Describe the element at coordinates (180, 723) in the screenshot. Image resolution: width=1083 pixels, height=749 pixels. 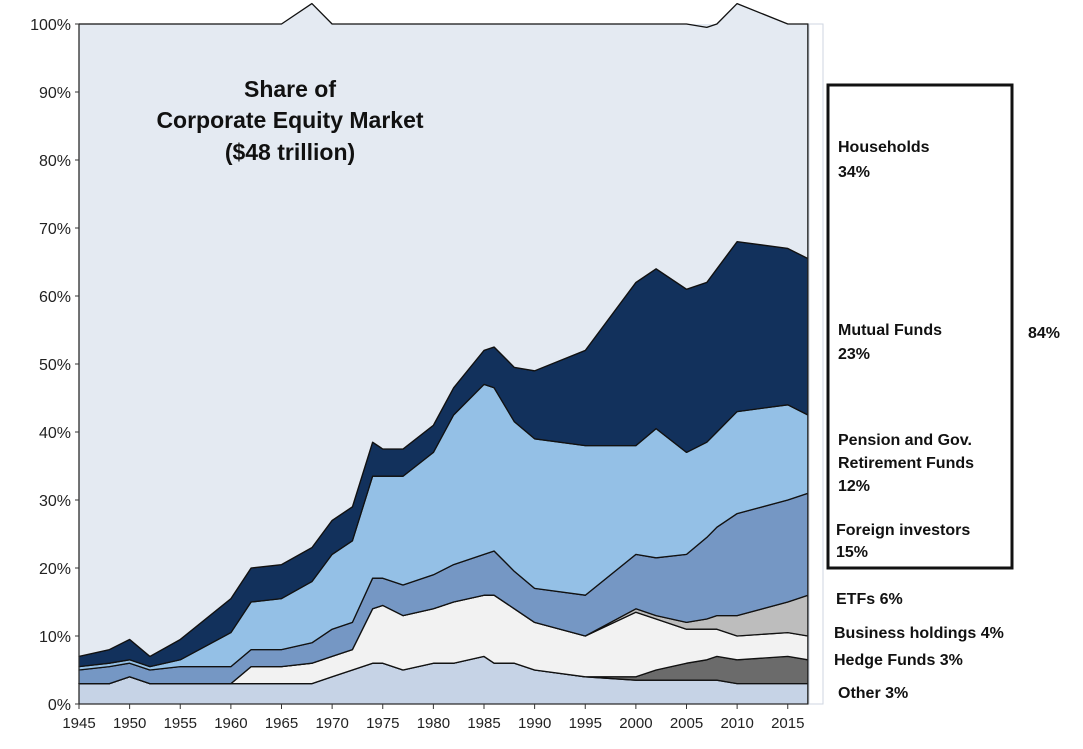
I see `x-tick-label: 1955` at that location.